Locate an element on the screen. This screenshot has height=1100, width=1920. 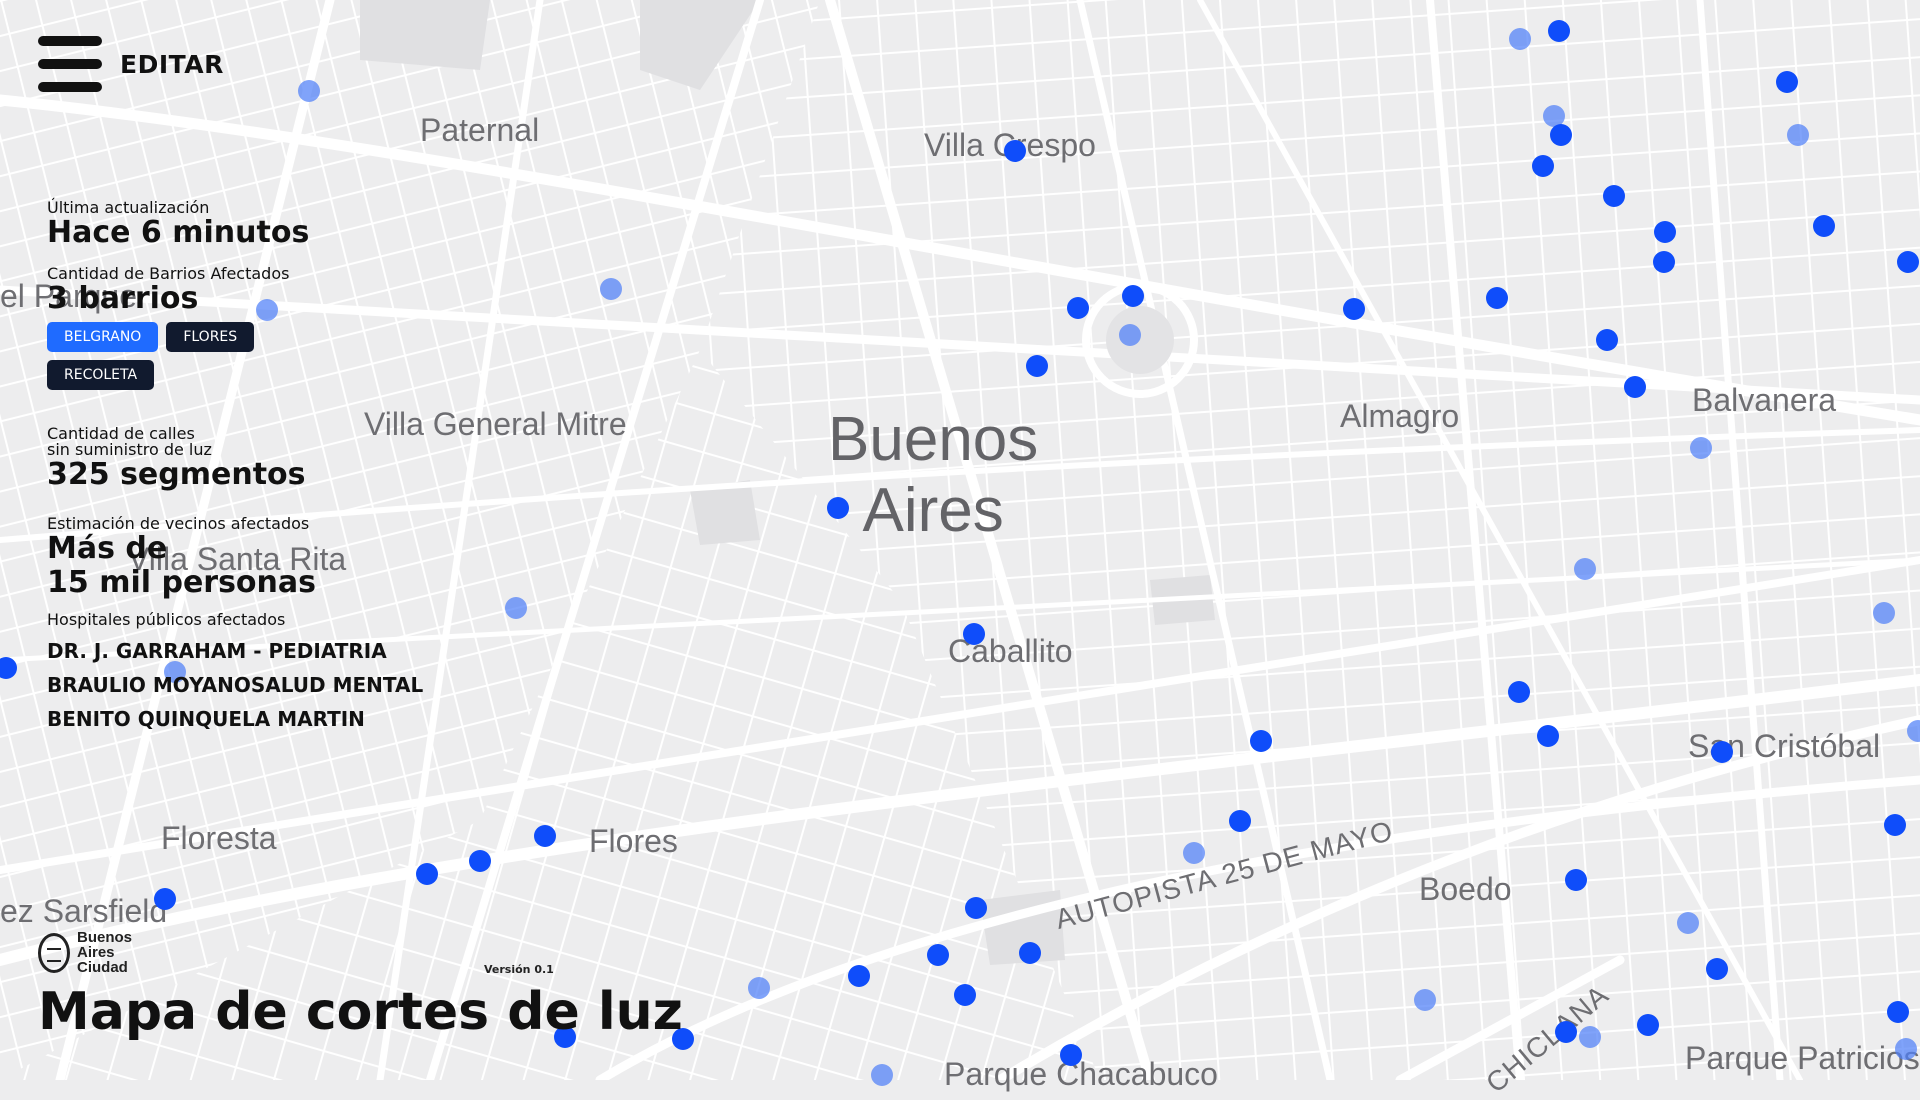
page-title: Mapa de cortes de luz is located at coordinates (360, 1012).